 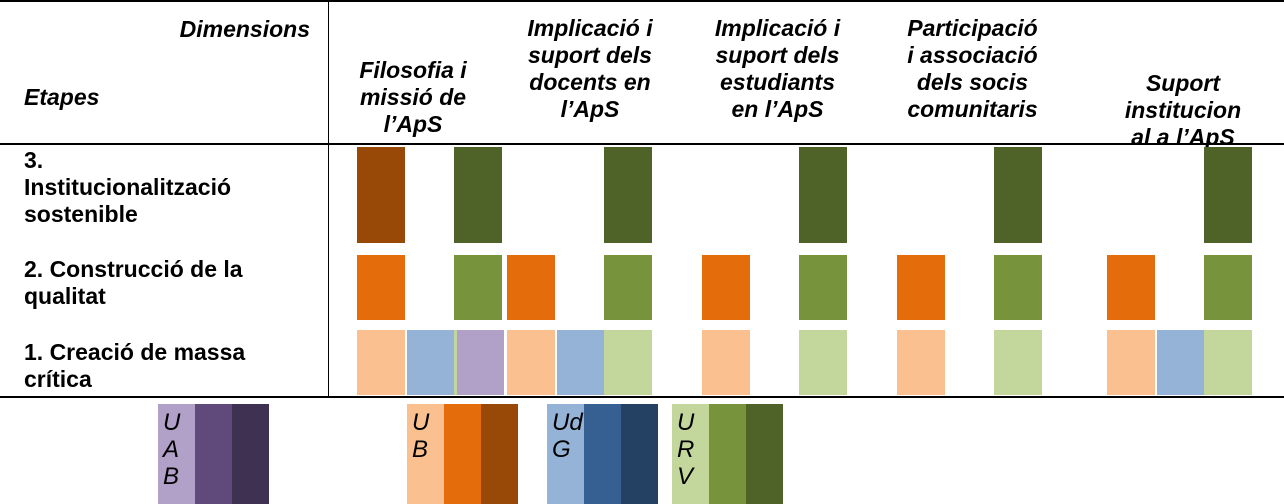 I want to click on stage-label-line: 1. Creació de massa, so click(x=135, y=352).